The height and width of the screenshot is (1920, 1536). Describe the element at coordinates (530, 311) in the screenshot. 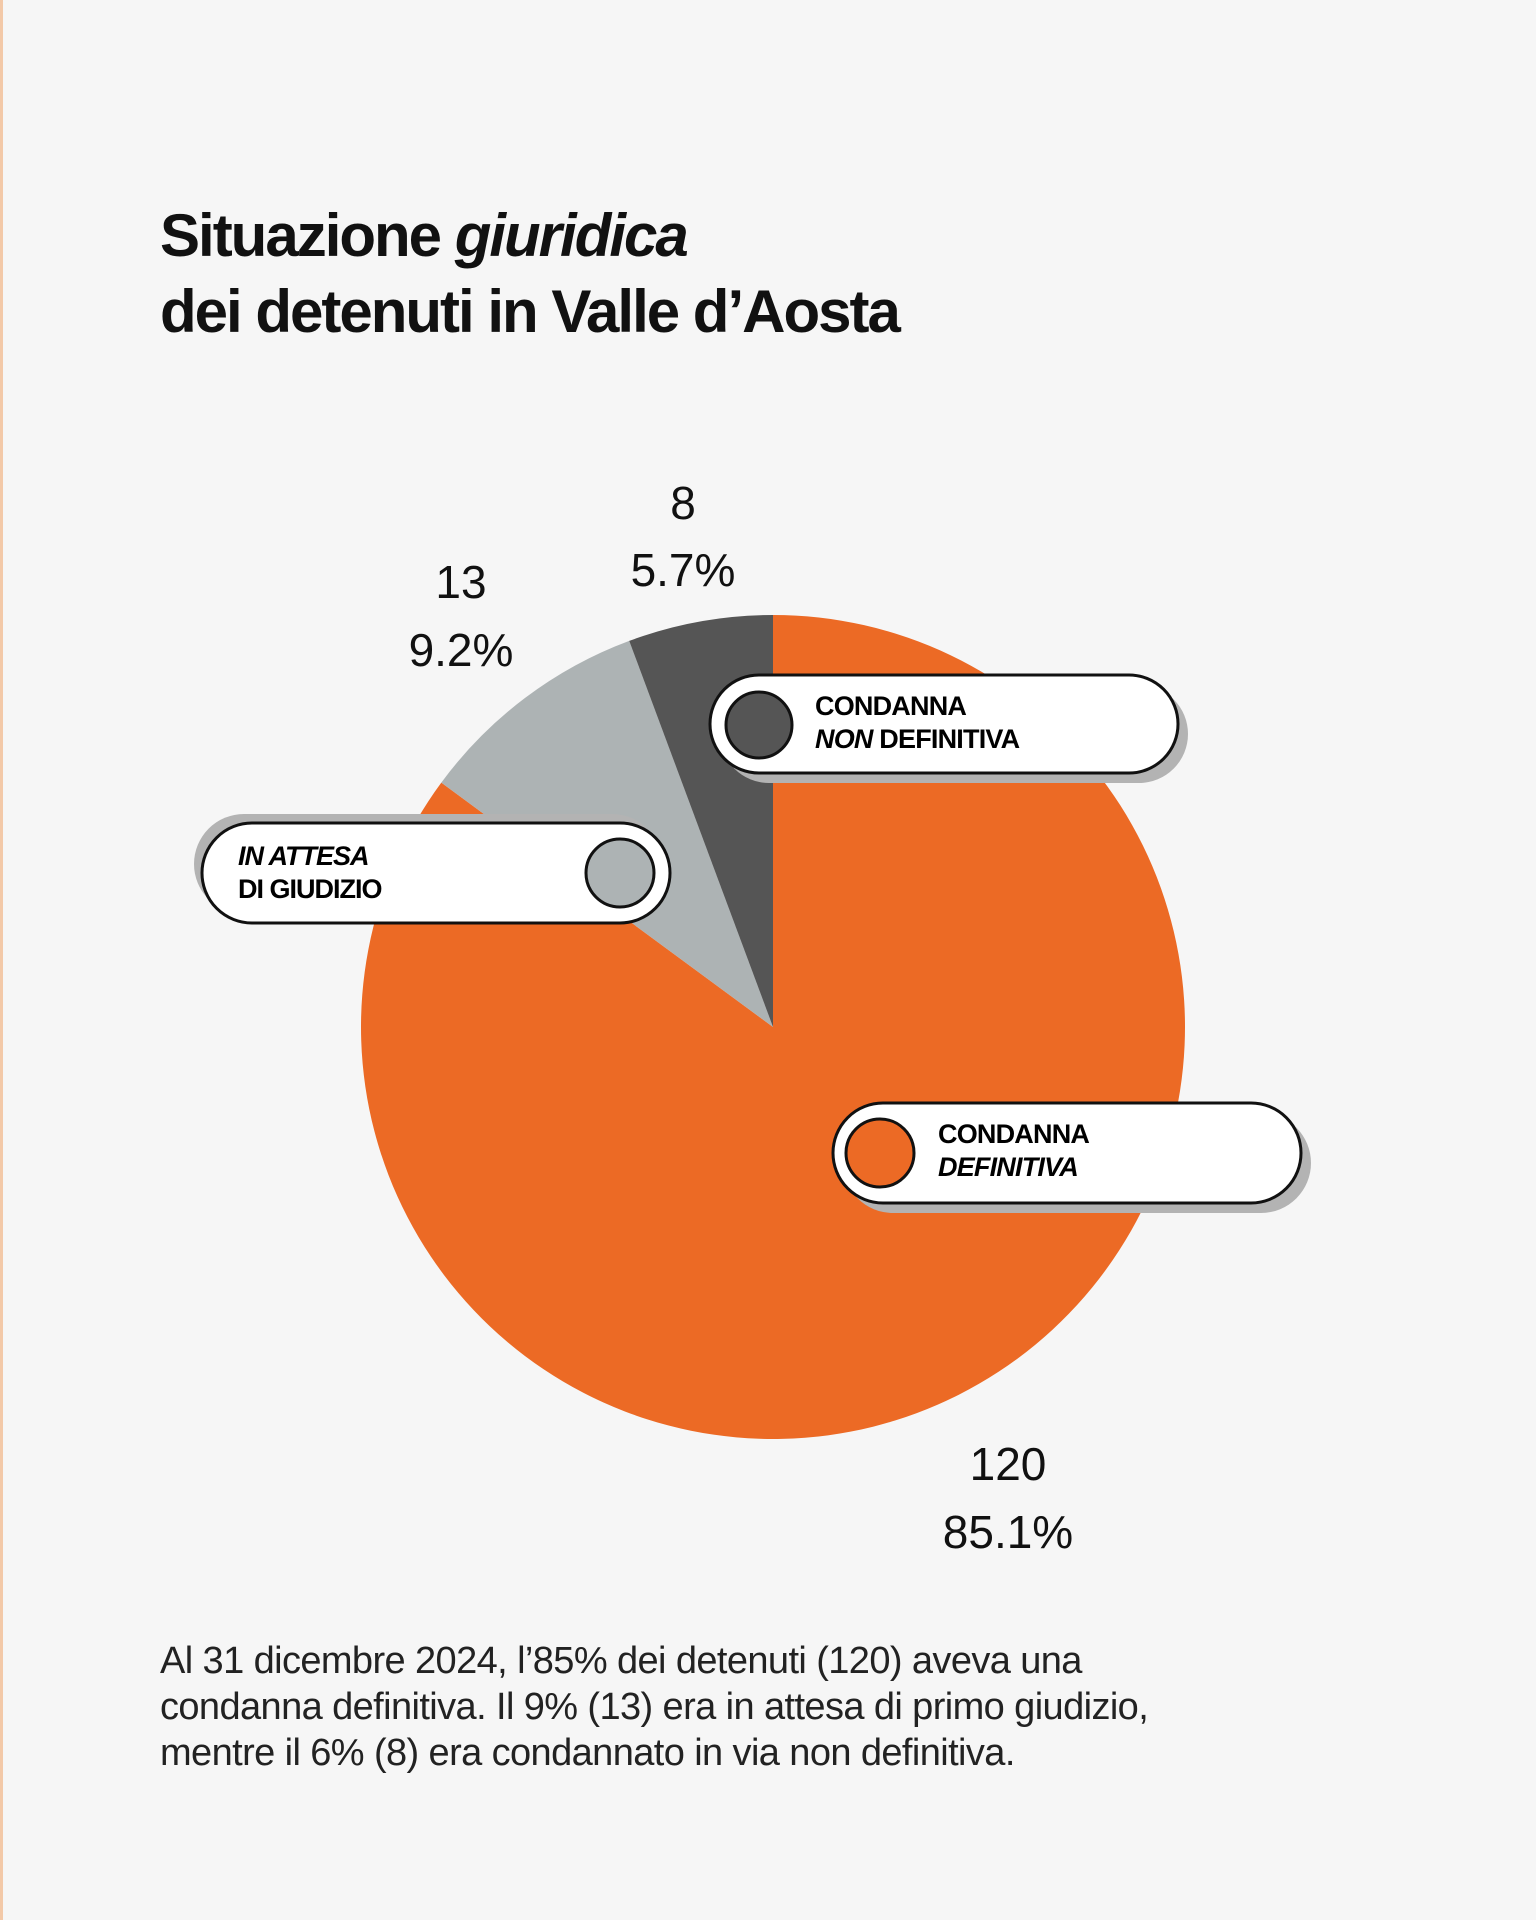

I see `title-line-2: dei detenuti in Valle d’Aosta` at that location.